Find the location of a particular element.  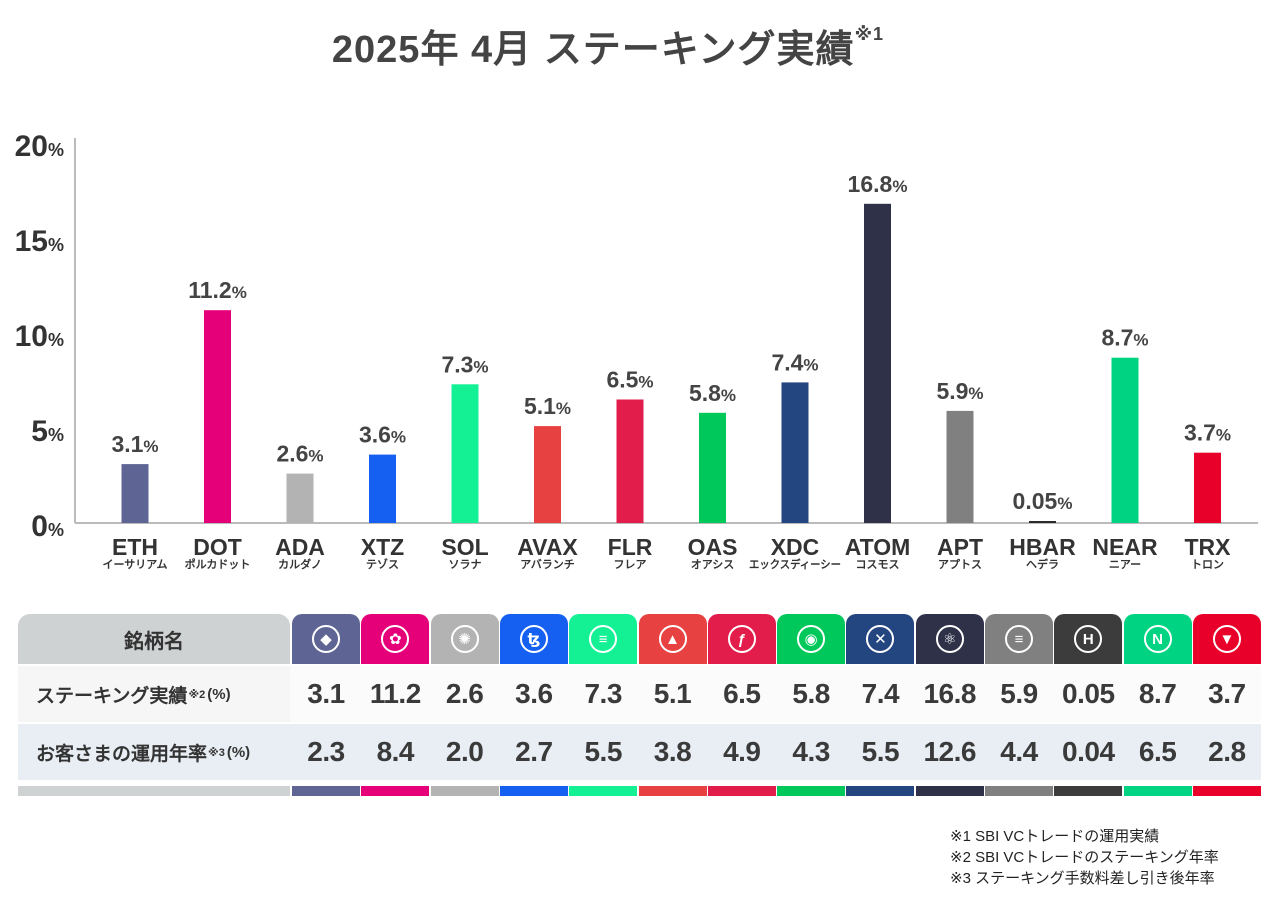

table-cell: 4.4 is located at coordinates (1019, 752).